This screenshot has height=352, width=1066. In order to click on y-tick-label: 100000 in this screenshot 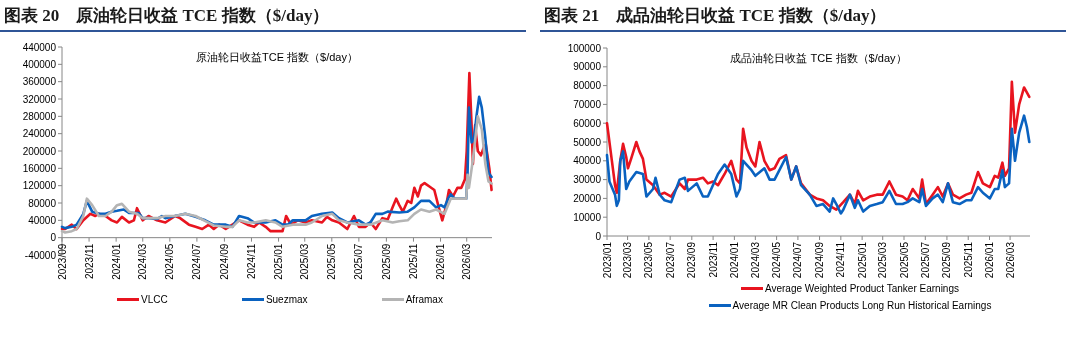, I will do `click(584, 48)`.